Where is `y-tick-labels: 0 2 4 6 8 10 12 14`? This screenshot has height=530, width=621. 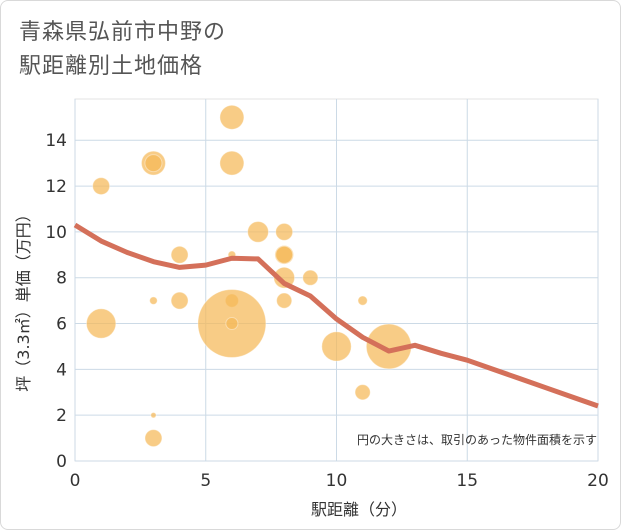 y-tick-labels: 0 2 4 6 8 10 12 14 is located at coordinates (56, 301).